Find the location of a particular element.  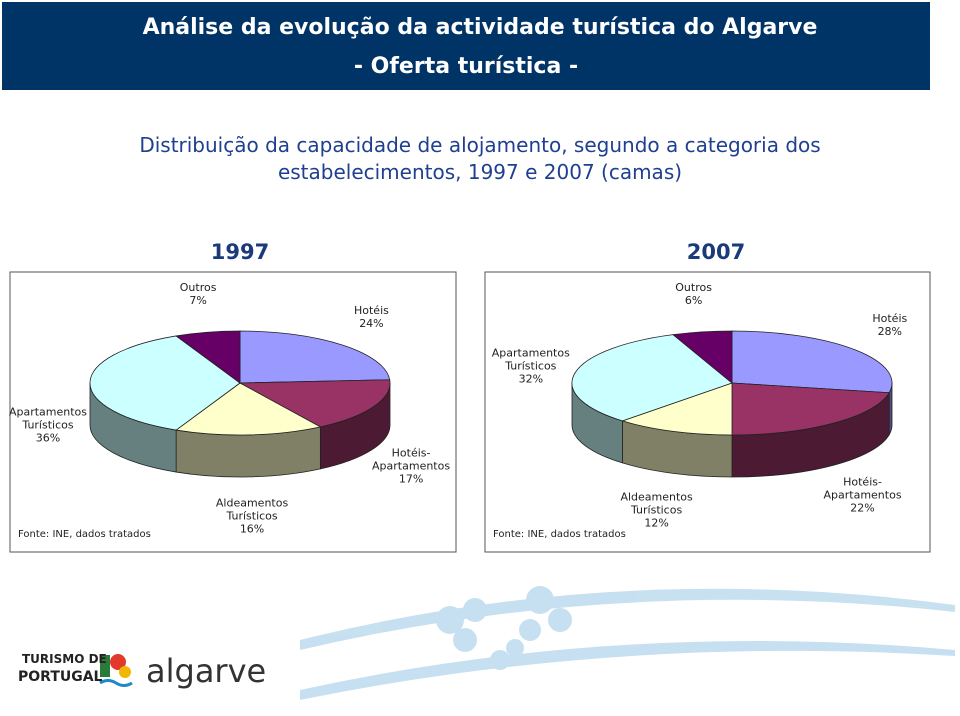

slice-value: 6% is located at coordinates (693, 300).